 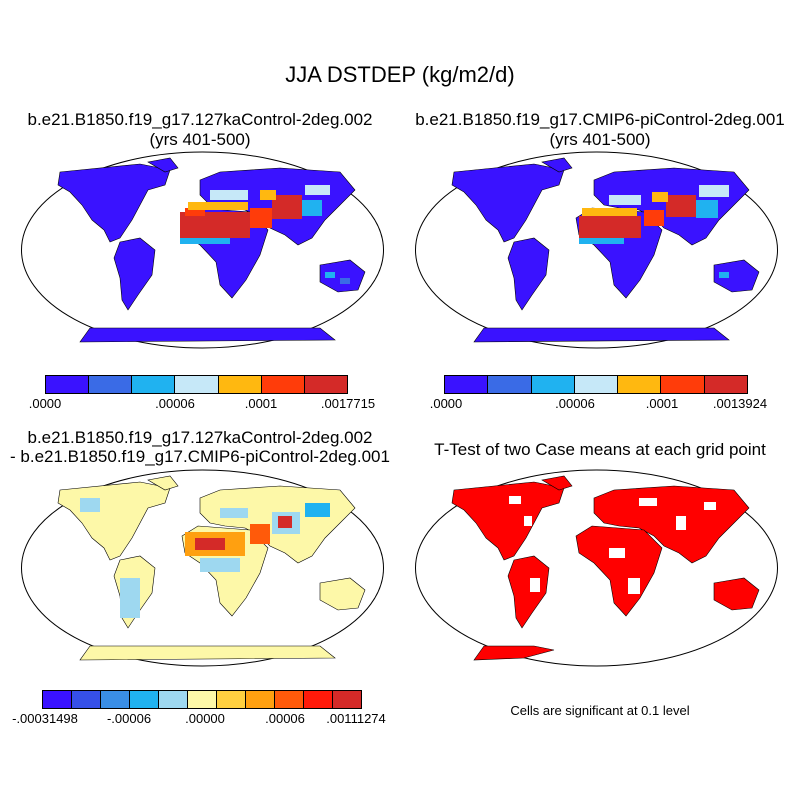 What do you see at coordinates (740, 403) in the screenshot?
I see `colorbar-label: .0013924` at bounding box center [740, 403].